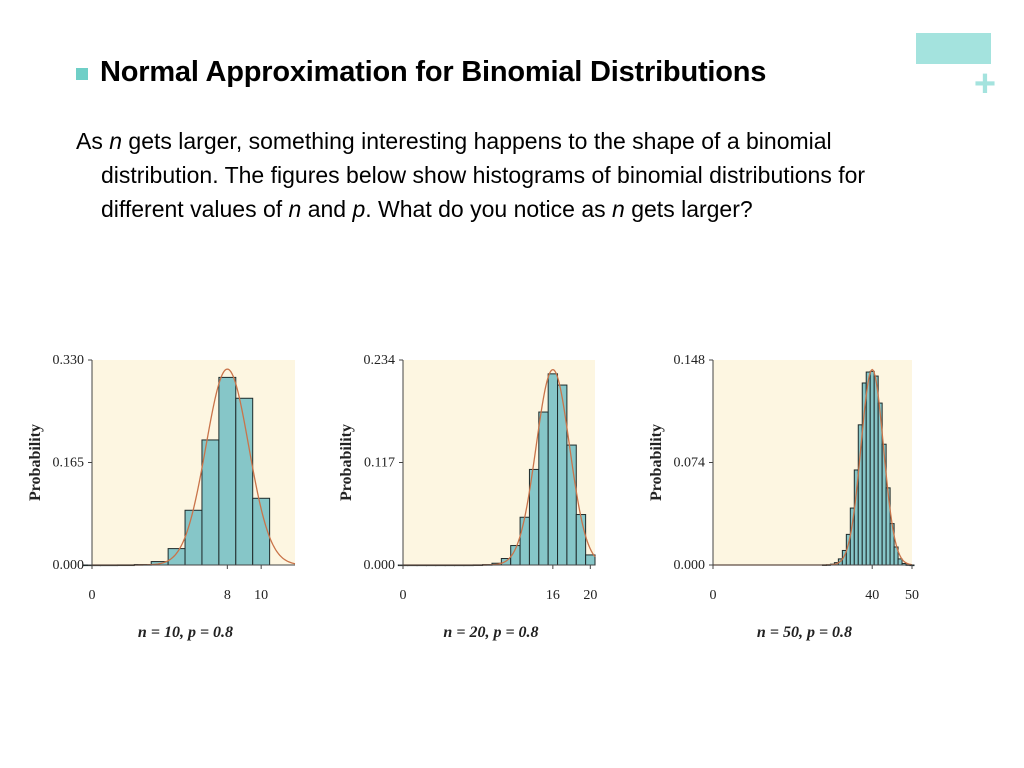 This screenshot has width=1024, height=768. I want to click on square-bullet-icon, so click(82, 74).